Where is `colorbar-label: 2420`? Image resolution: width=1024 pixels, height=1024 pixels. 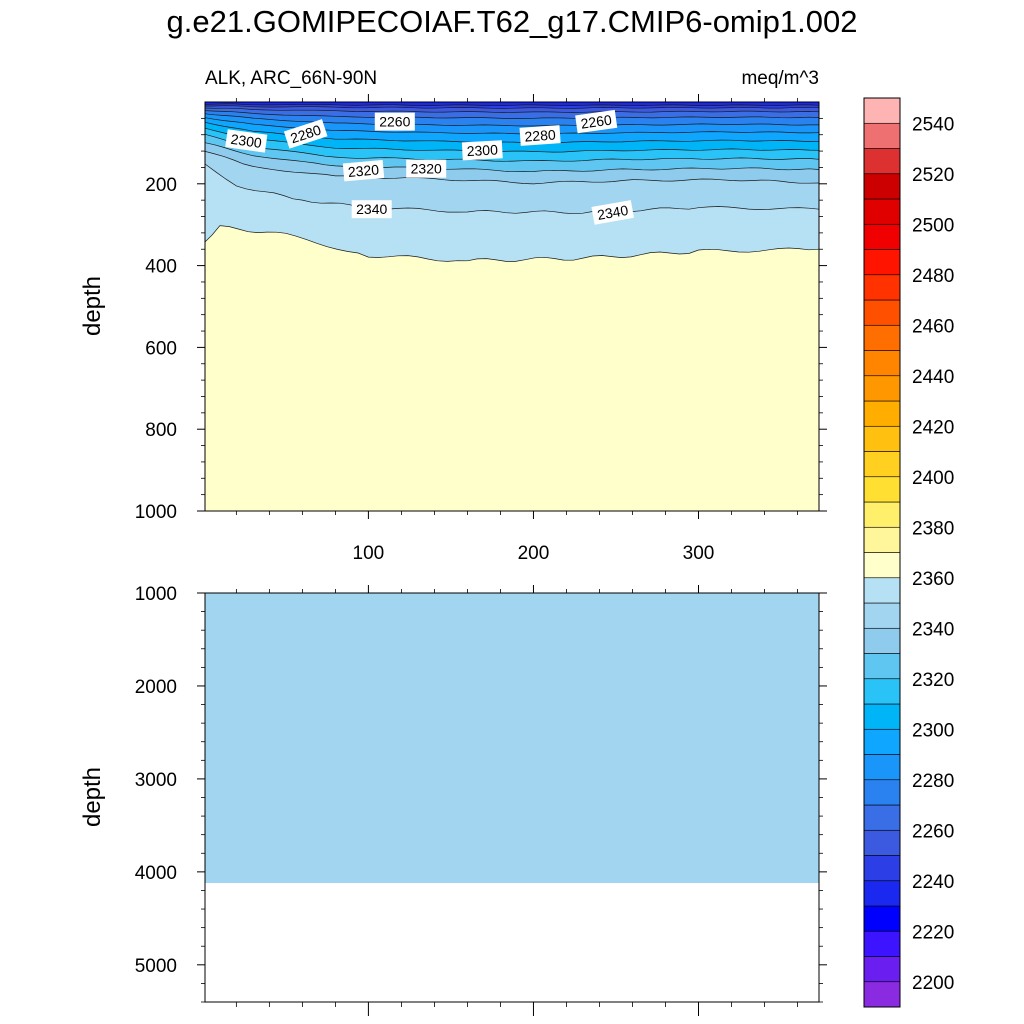
colorbar-label: 2420 is located at coordinates (933, 427).